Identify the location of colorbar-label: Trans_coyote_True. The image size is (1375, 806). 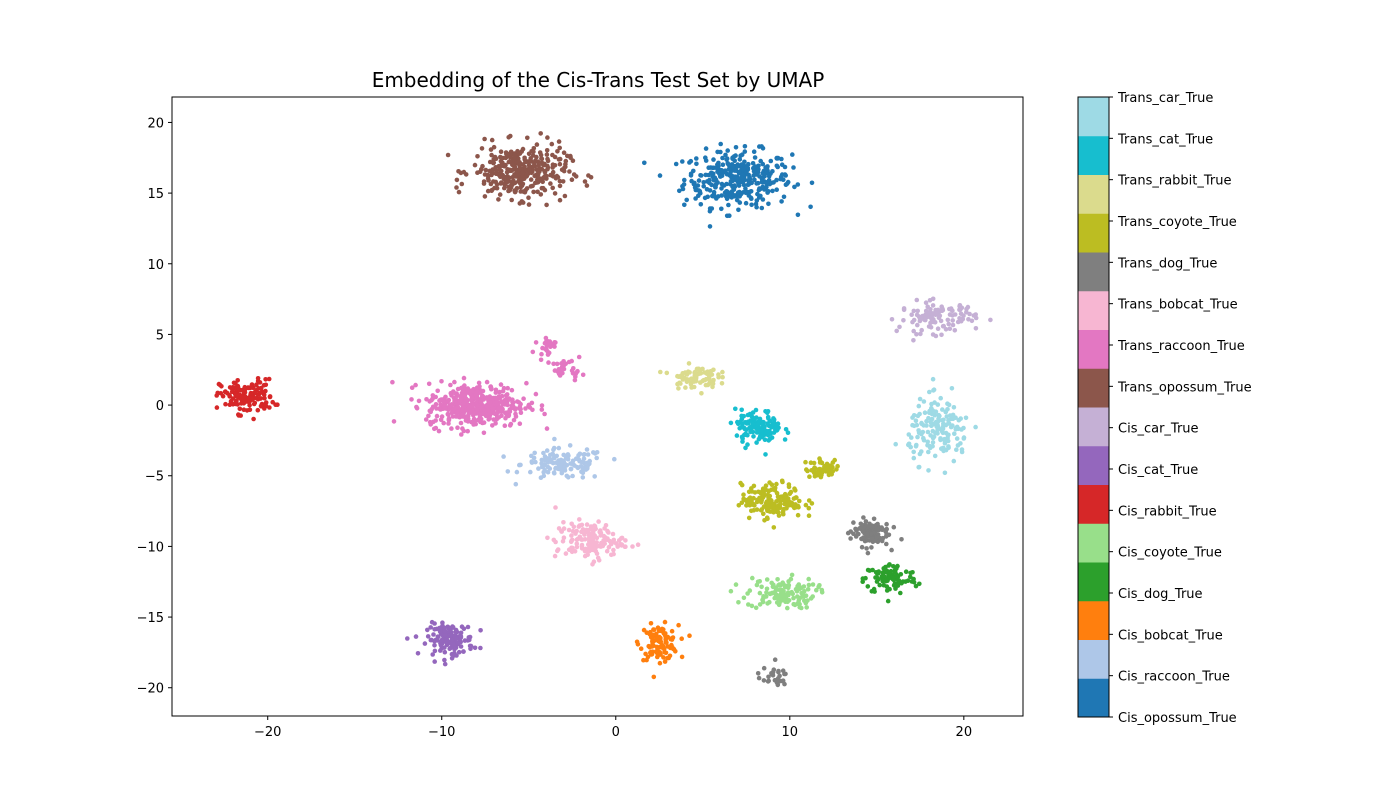
(1177, 222).